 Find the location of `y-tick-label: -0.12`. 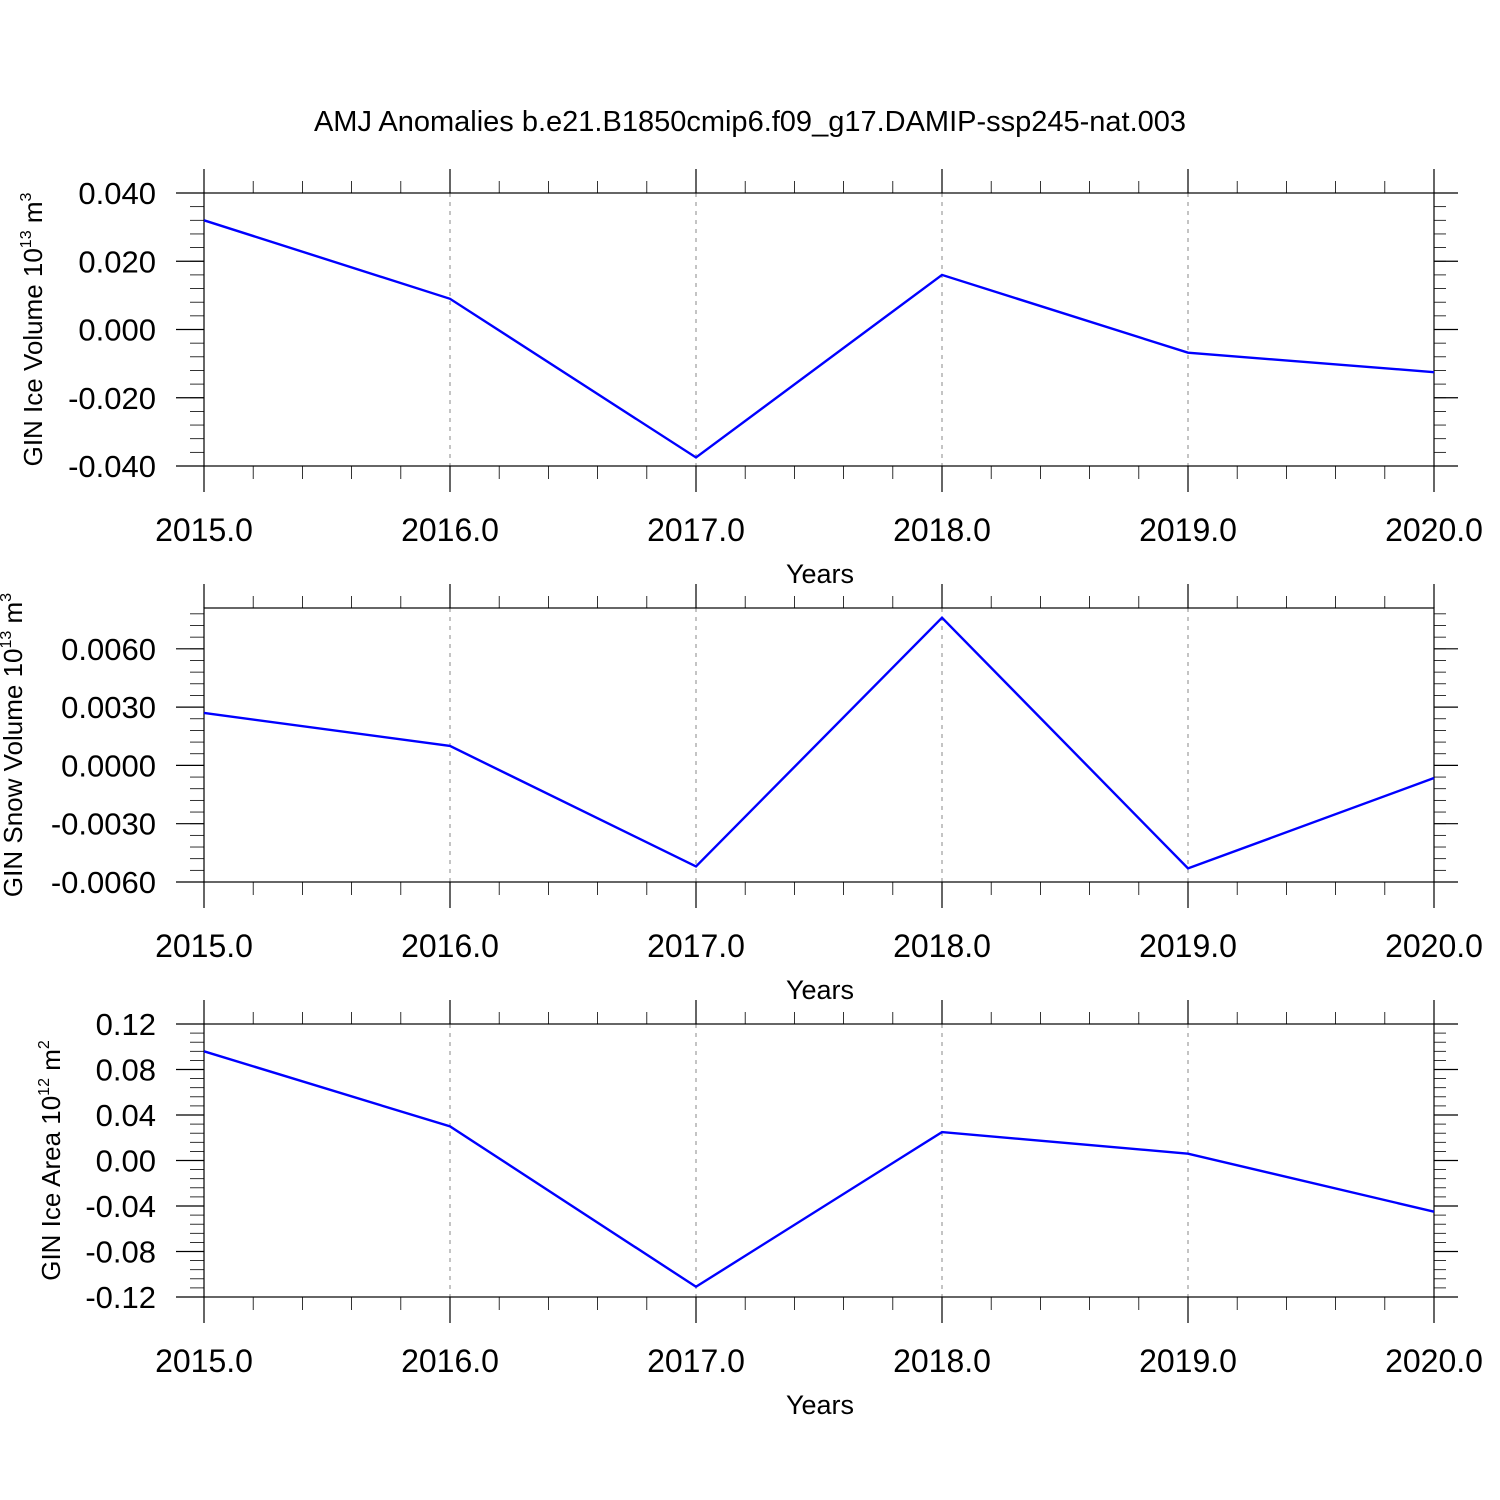

y-tick-label: -0.12 is located at coordinates (120, 1297).